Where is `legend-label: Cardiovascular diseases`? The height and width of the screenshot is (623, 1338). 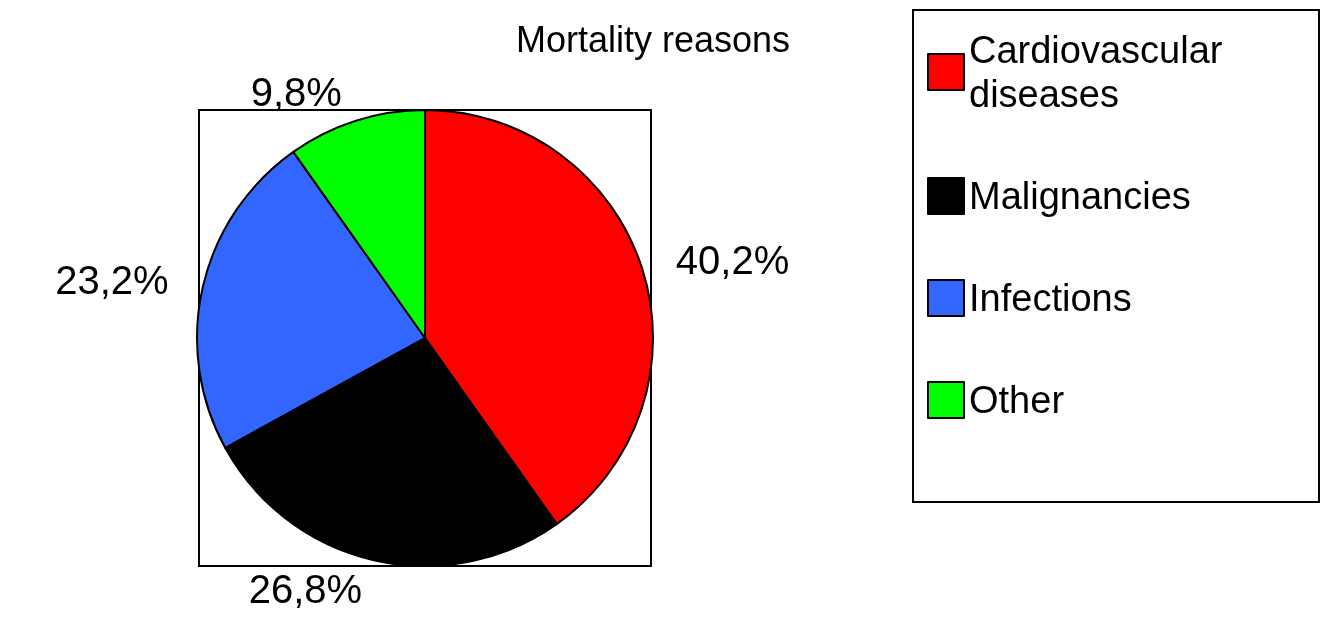
legend-label: Cardiovascular diseases is located at coordinates (1101, 72).